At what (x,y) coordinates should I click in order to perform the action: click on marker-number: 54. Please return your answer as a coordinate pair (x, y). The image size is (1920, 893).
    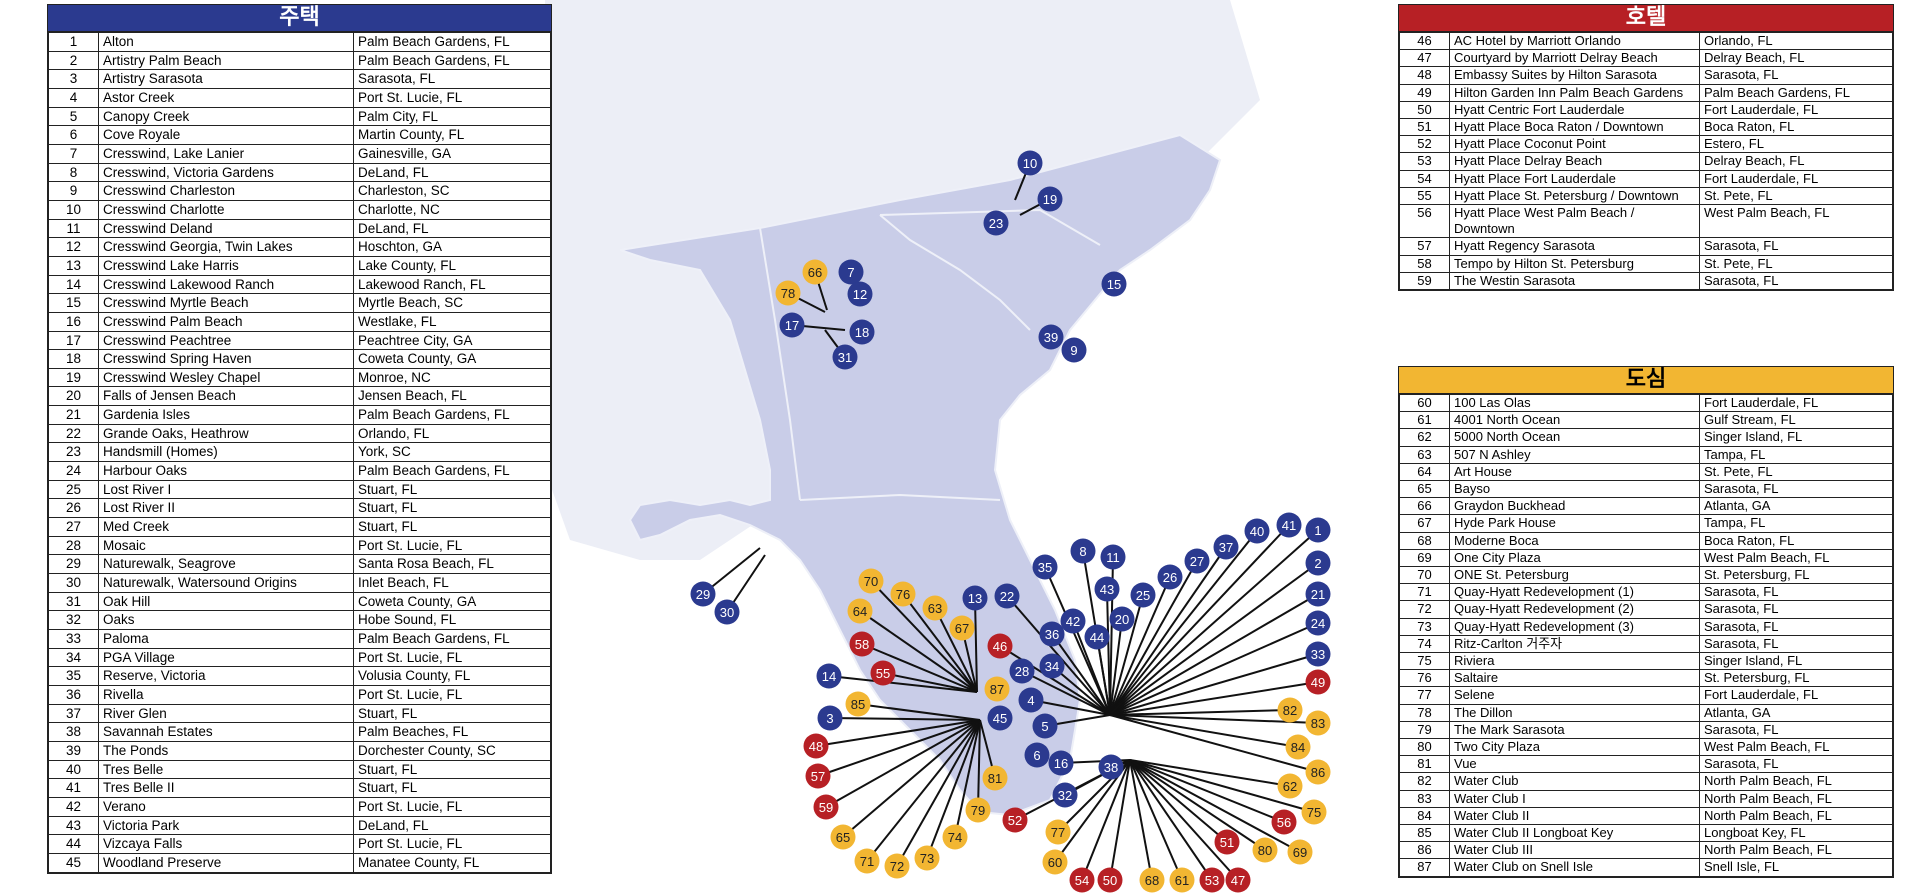
    Looking at the image, I should click on (1082, 880).